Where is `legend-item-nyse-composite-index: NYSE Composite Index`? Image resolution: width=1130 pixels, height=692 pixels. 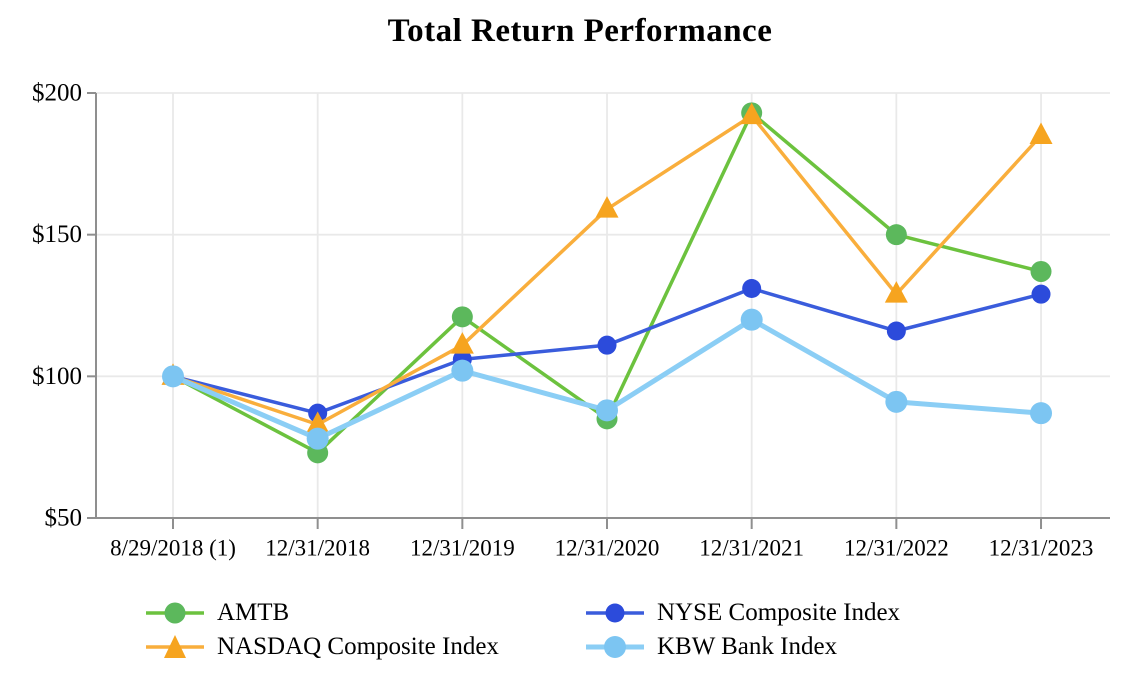 legend-item-nyse-composite-index: NYSE Composite Index is located at coordinates (743, 613).